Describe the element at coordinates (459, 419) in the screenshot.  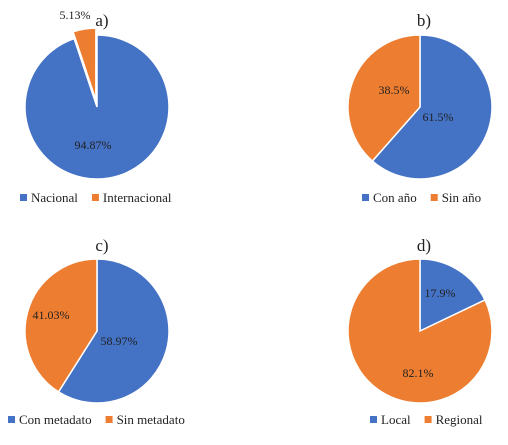
I see `legend-label: Regional` at that location.